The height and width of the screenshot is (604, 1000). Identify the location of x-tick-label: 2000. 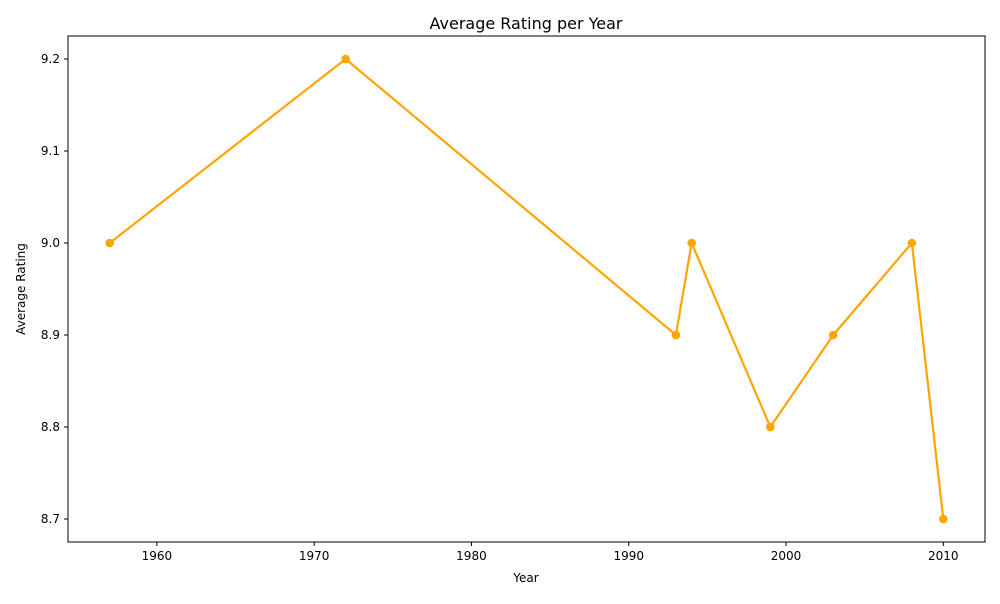
(786, 556).